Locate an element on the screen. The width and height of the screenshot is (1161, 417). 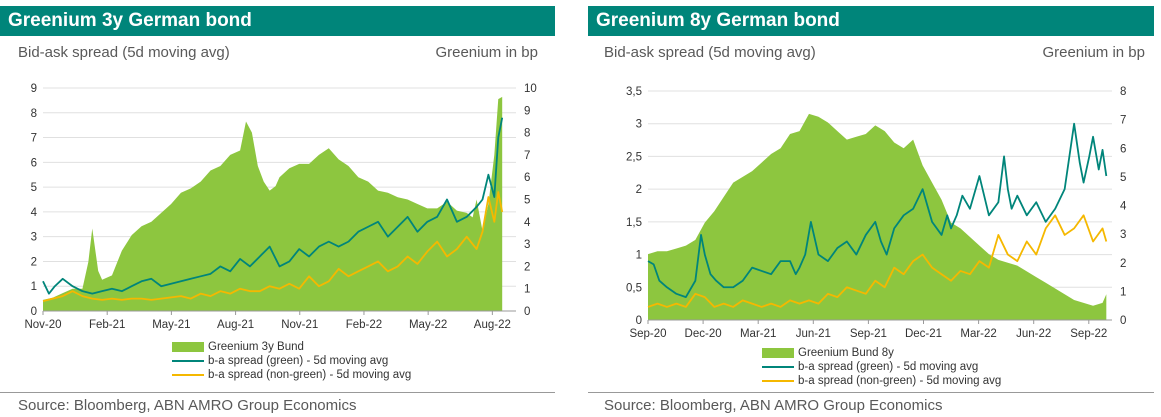
x-tick-label: Nov-21 is located at coordinates (299, 325).